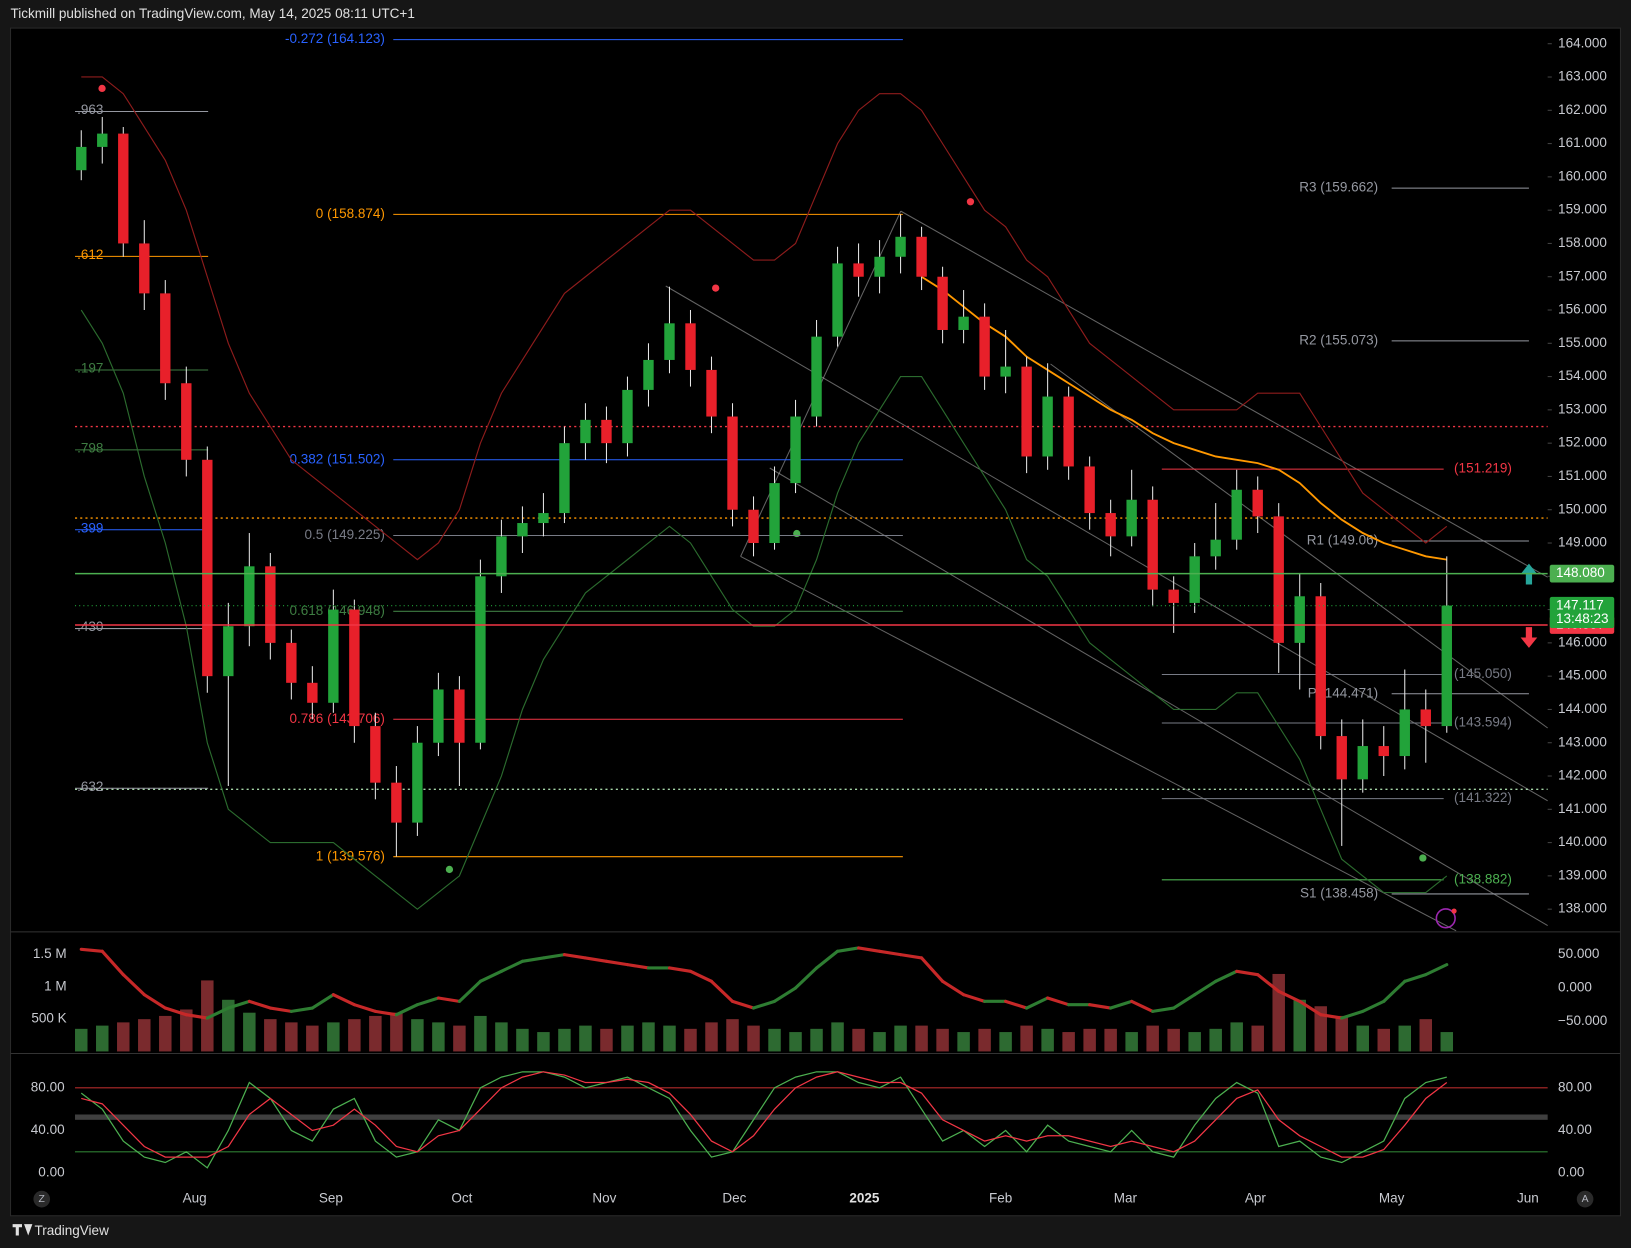  What do you see at coordinates (1483, 673) in the screenshot?
I see `level-label: (145.050)` at bounding box center [1483, 673].